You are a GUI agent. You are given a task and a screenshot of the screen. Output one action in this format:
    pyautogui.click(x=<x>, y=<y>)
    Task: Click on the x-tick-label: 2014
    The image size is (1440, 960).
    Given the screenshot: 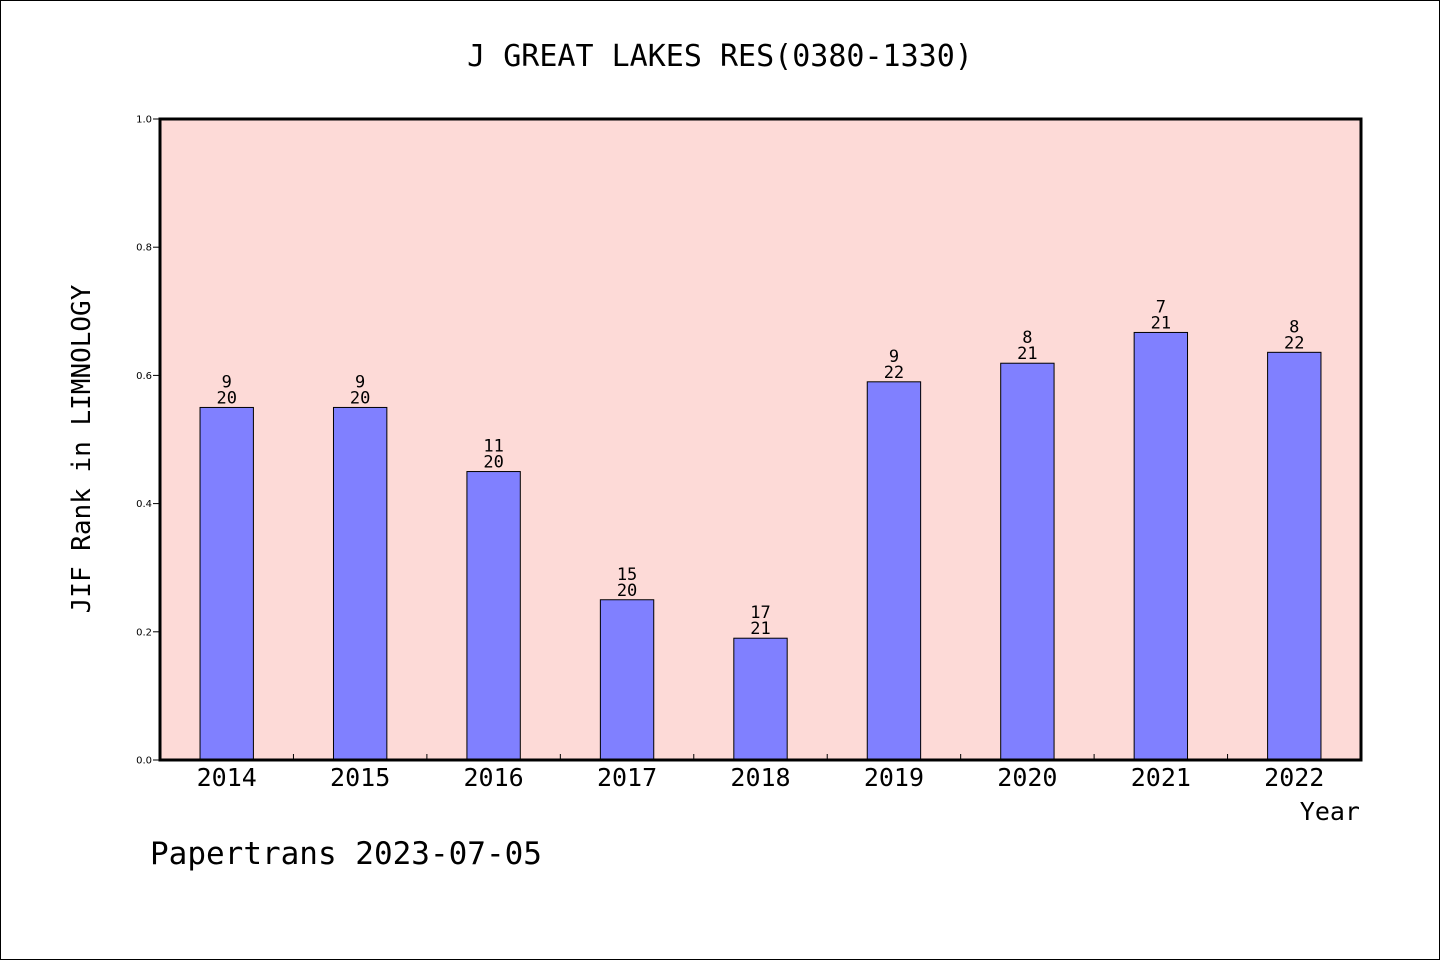 What is the action you would take?
    pyautogui.click(x=227, y=777)
    